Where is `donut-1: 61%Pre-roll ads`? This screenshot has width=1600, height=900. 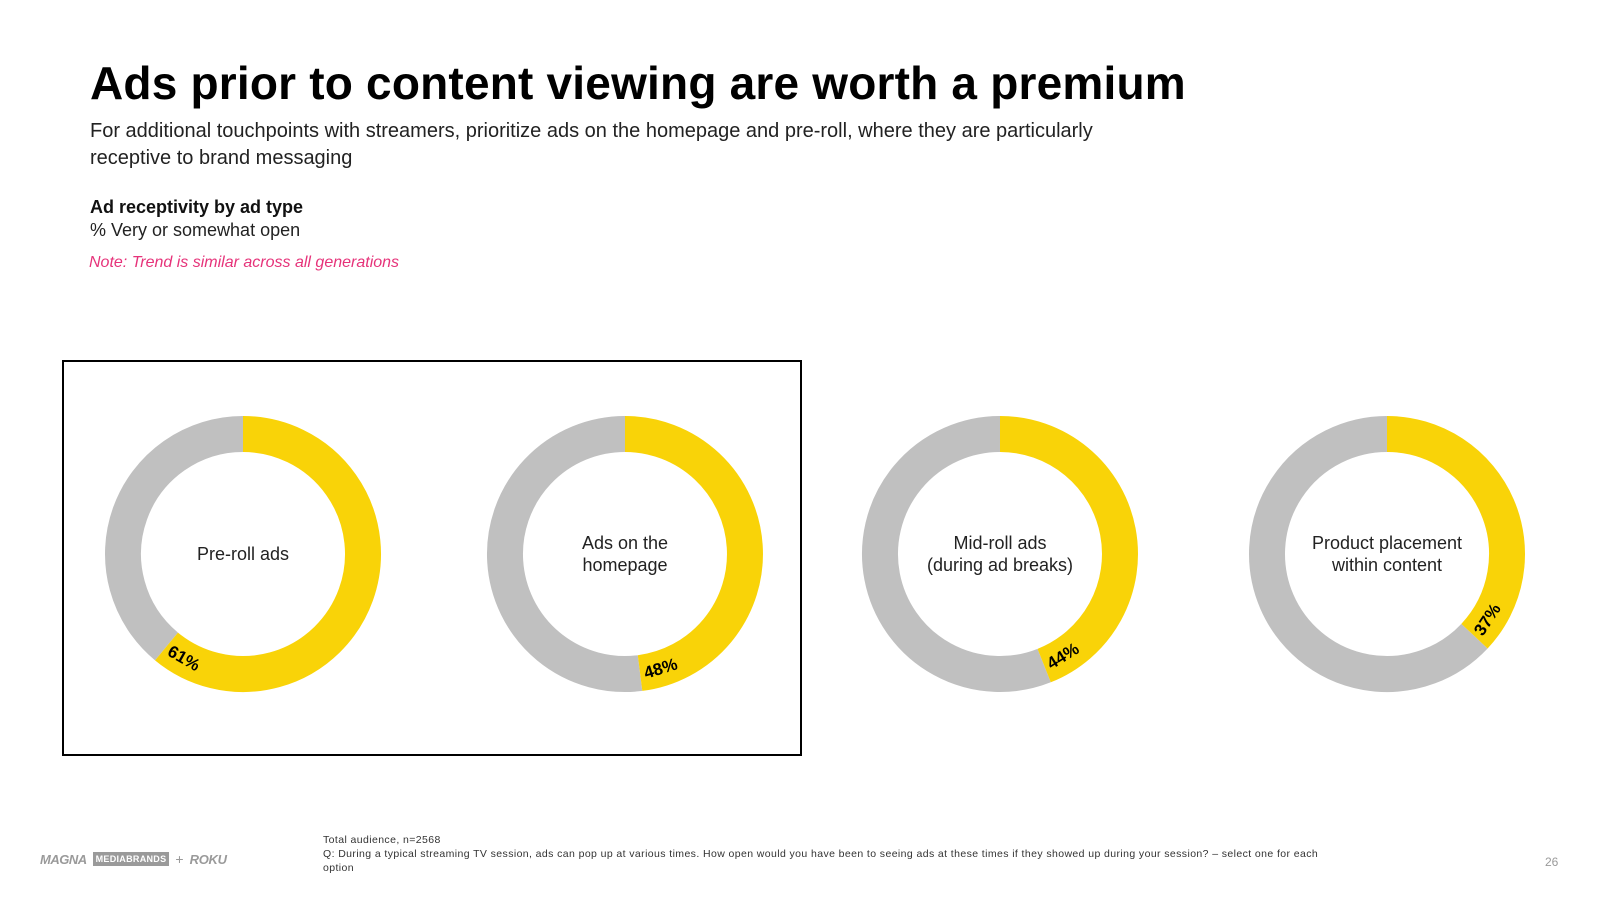 donut-1: 61%Pre-roll ads is located at coordinates (243, 554).